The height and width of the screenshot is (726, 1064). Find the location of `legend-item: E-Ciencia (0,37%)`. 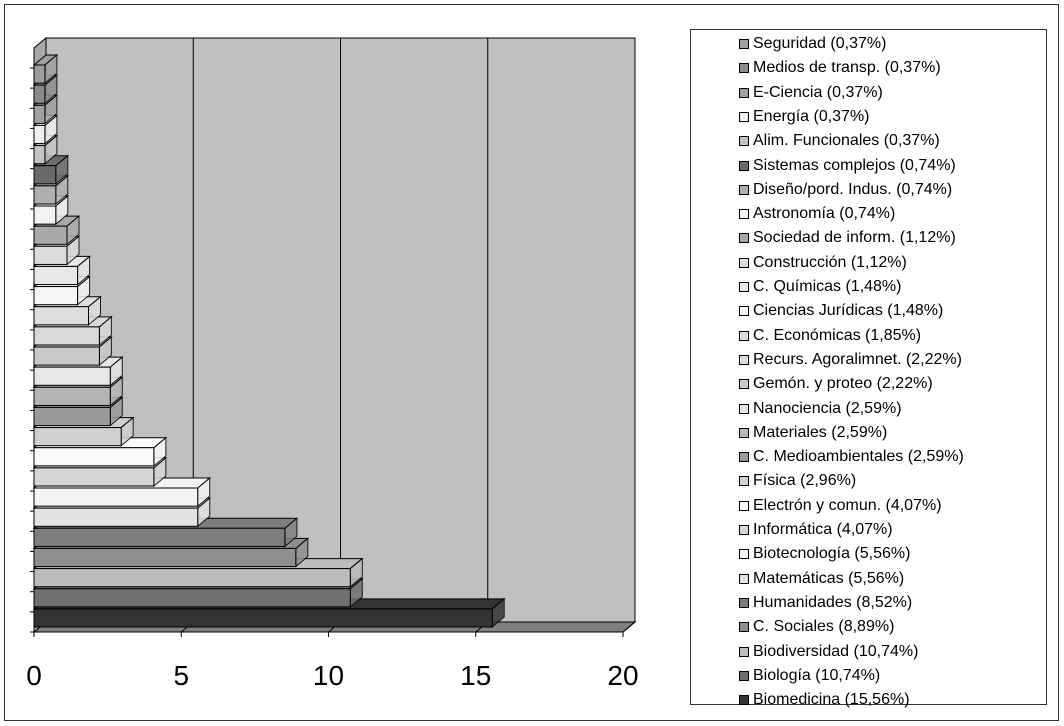

legend-item: E-Ciencia (0,37%) is located at coordinates (811, 93).